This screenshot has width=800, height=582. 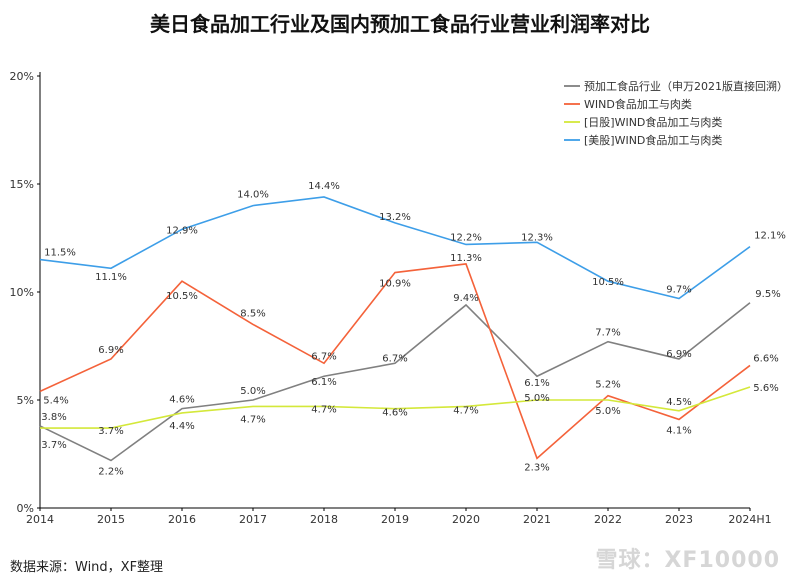 What do you see at coordinates (395, 217) in the screenshot?
I see `data-label: 13.2%` at bounding box center [395, 217].